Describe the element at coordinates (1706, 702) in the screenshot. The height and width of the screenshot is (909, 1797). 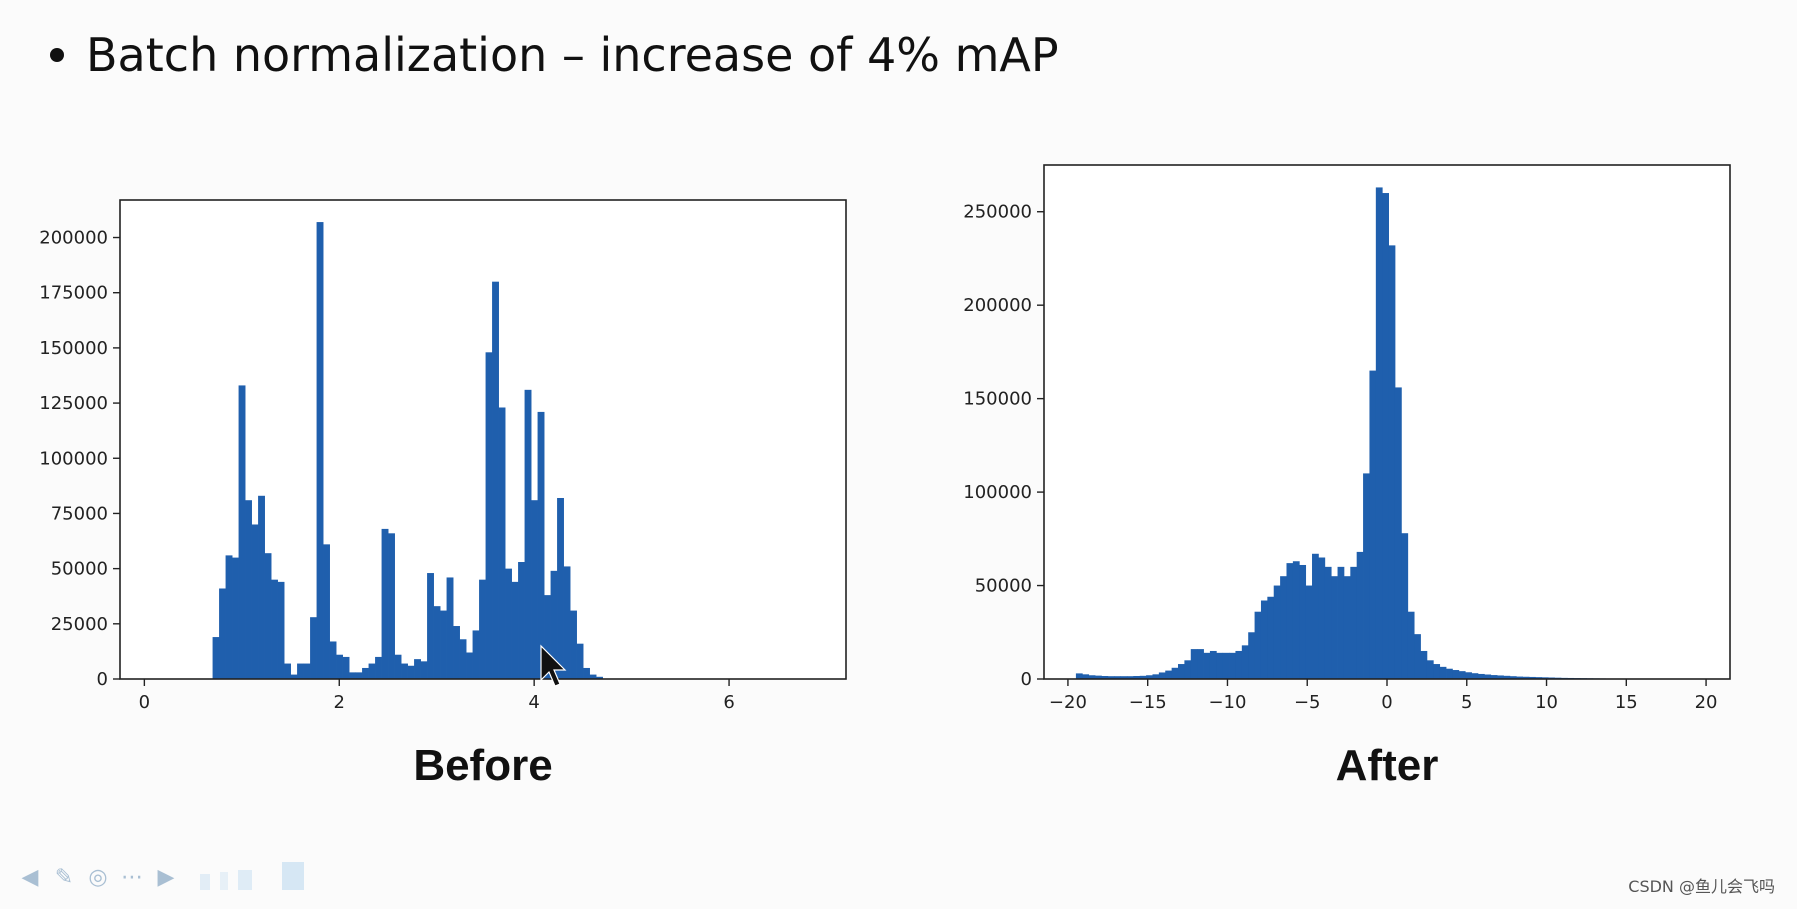
I see `x-tick-label: 20` at that location.